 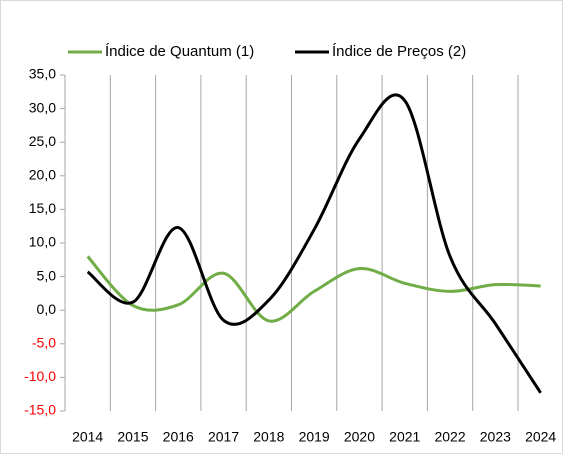 What do you see at coordinates (495, 437) in the screenshot?
I see `x-tick-label: 2023` at bounding box center [495, 437].